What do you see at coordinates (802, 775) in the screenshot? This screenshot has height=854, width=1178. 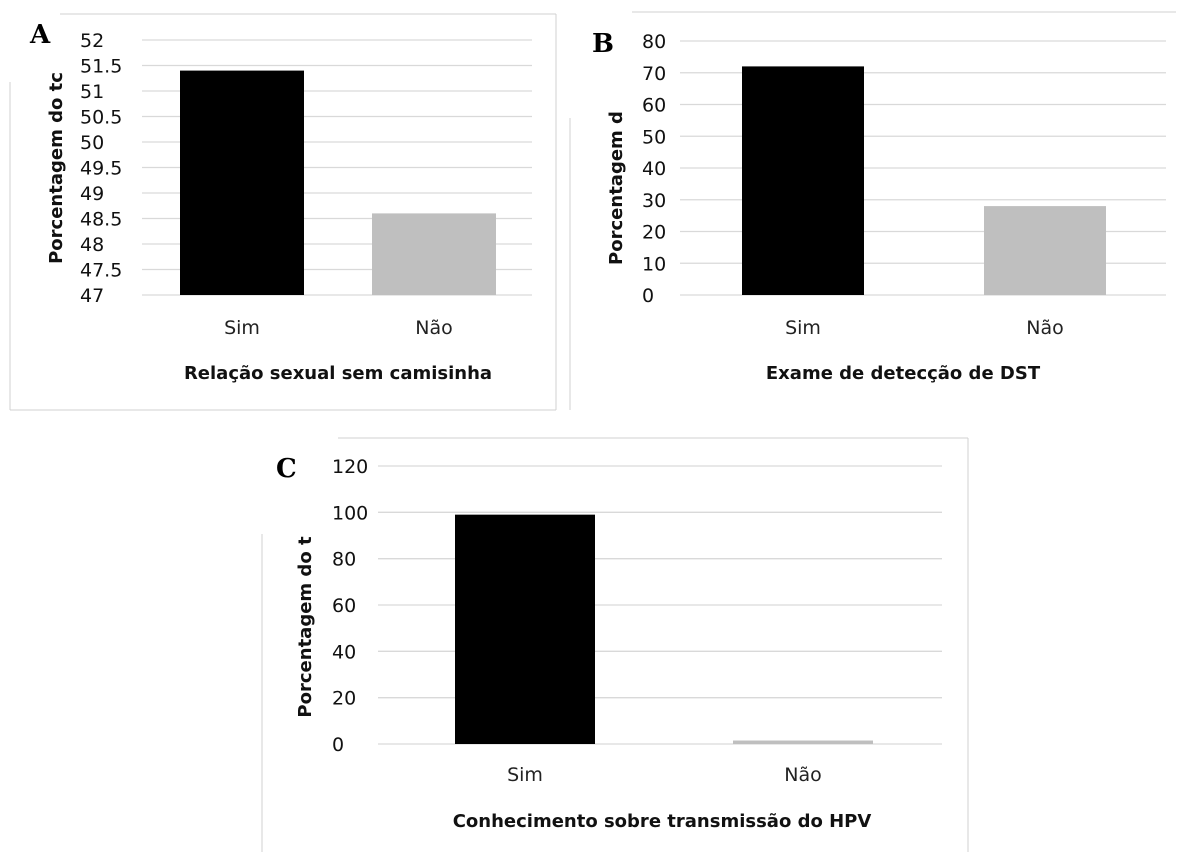 I see `x-tick-label-c-nao: Não` at bounding box center [802, 775].